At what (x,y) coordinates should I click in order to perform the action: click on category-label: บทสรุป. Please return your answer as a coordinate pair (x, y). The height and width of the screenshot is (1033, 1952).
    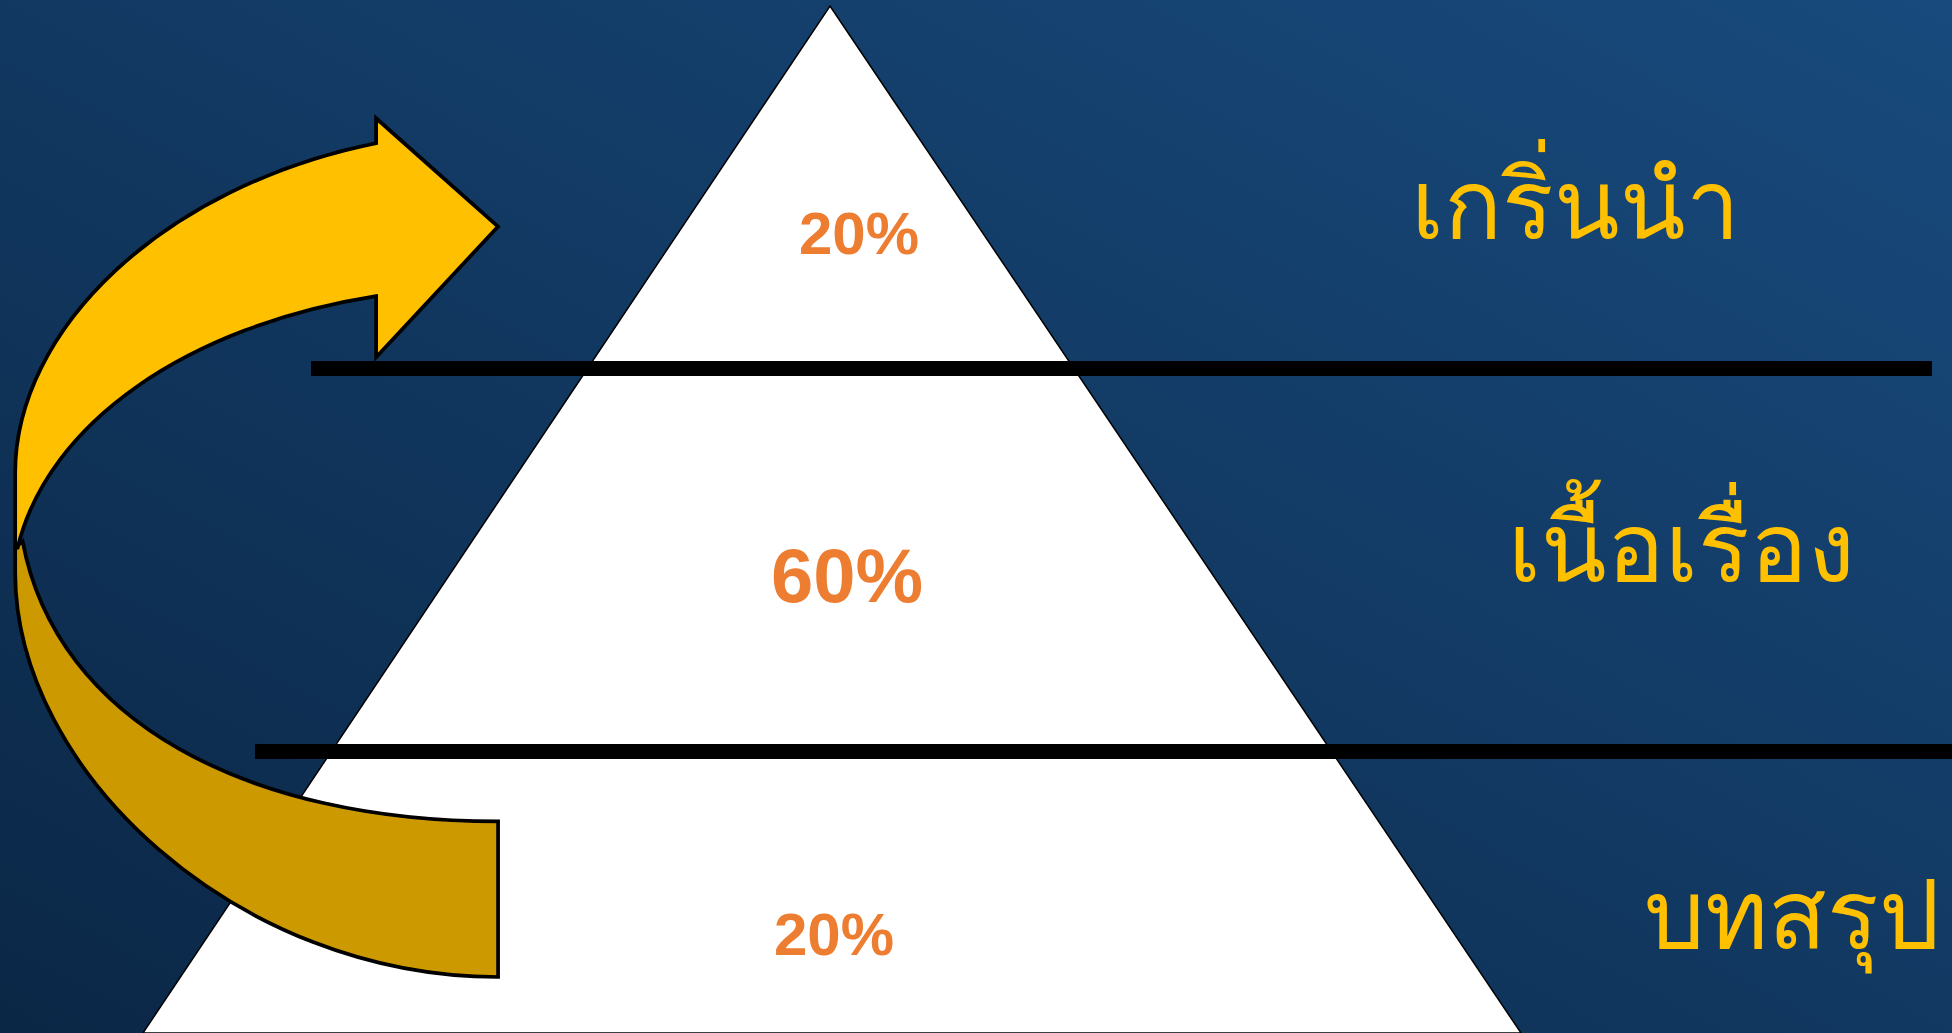
    Looking at the image, I should click on (1792, 916).